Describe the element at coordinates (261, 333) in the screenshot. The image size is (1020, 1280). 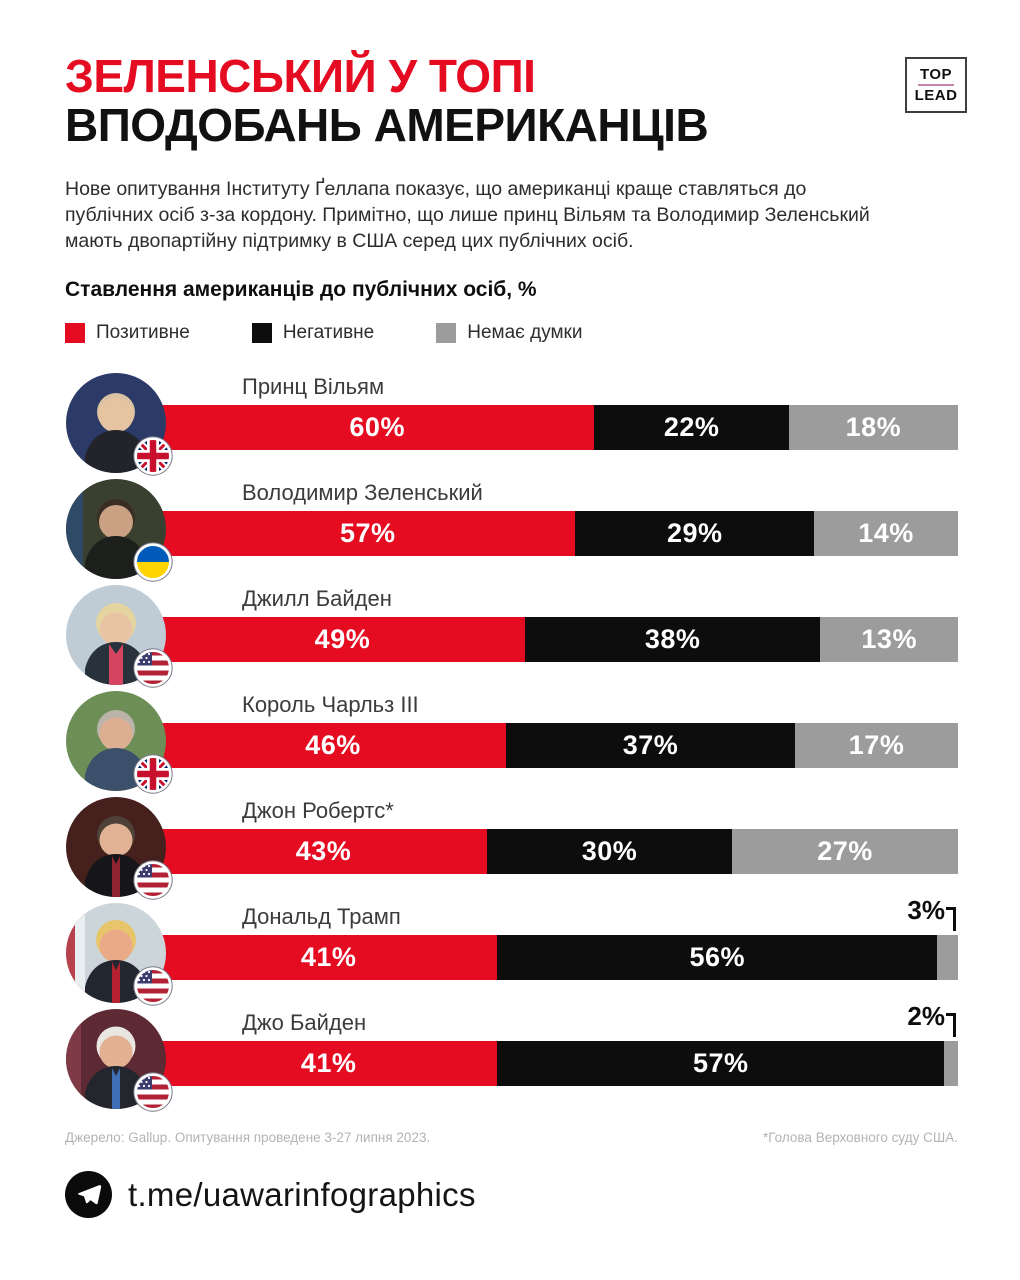
I see `legend-swatch-negative` at that location.